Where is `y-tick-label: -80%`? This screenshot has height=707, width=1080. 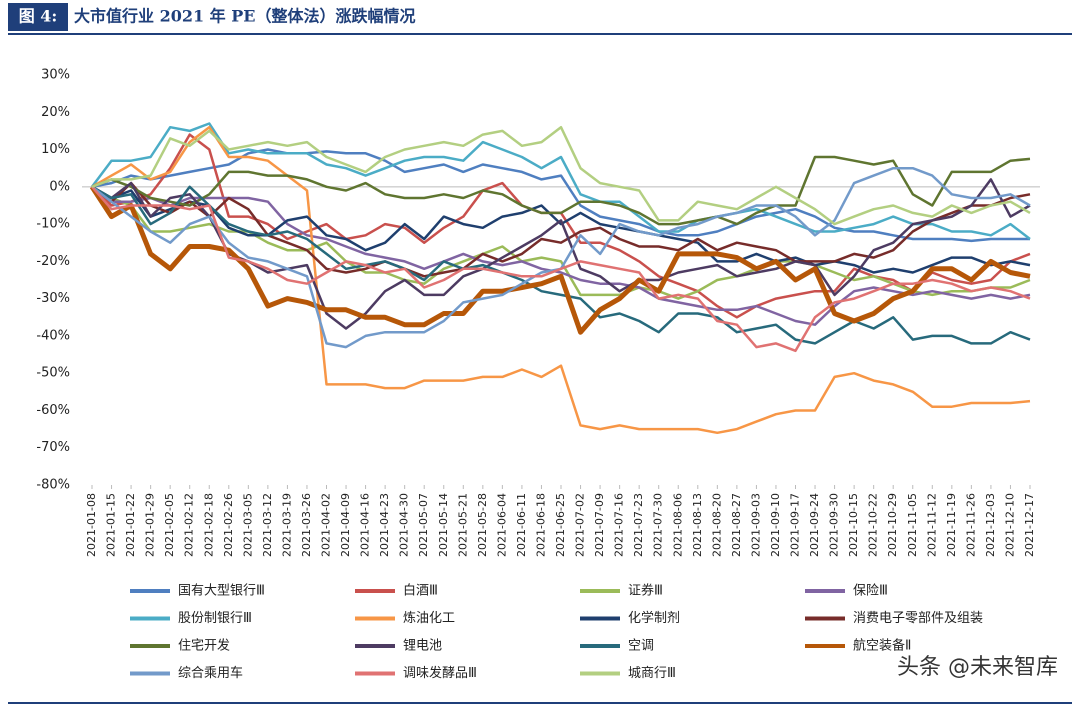
y-tick-label: -80% is located at coordinates (53, 485).